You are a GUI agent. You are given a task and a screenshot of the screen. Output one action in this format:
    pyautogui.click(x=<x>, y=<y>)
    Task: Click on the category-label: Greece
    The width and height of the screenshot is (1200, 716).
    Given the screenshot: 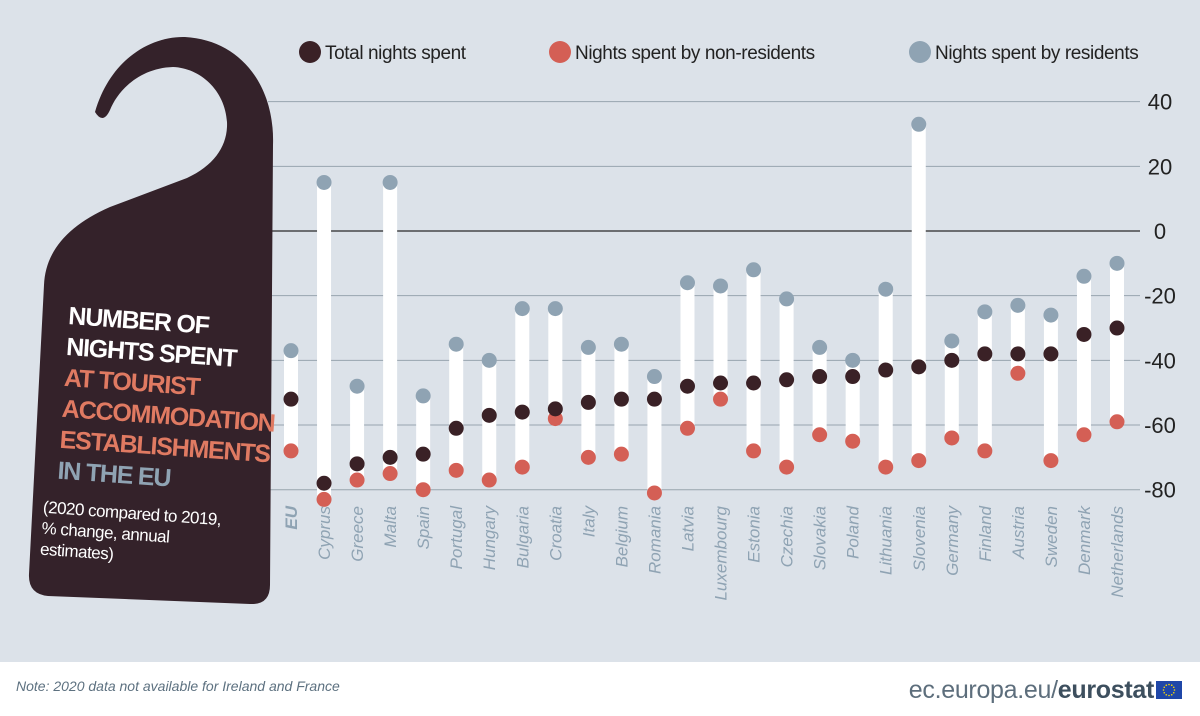 What is the action you would take?
    pyautogui.click(x=357, y=534)
    